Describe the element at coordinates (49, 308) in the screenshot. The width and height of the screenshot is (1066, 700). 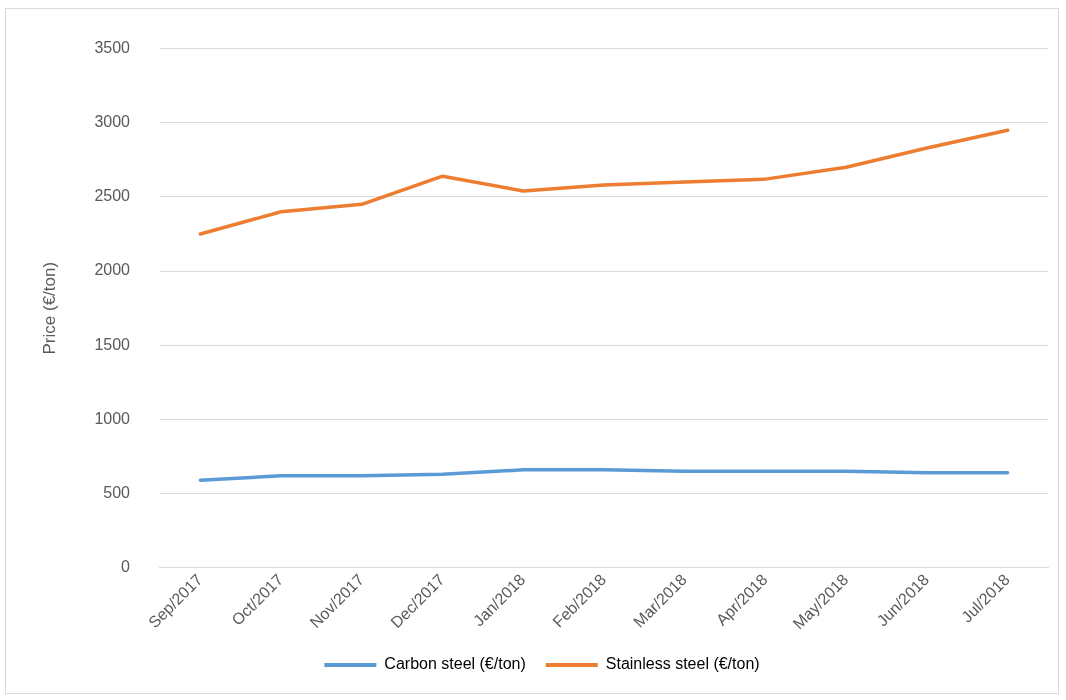
I see `y-axis-title: Price (€/ton)` at that location.